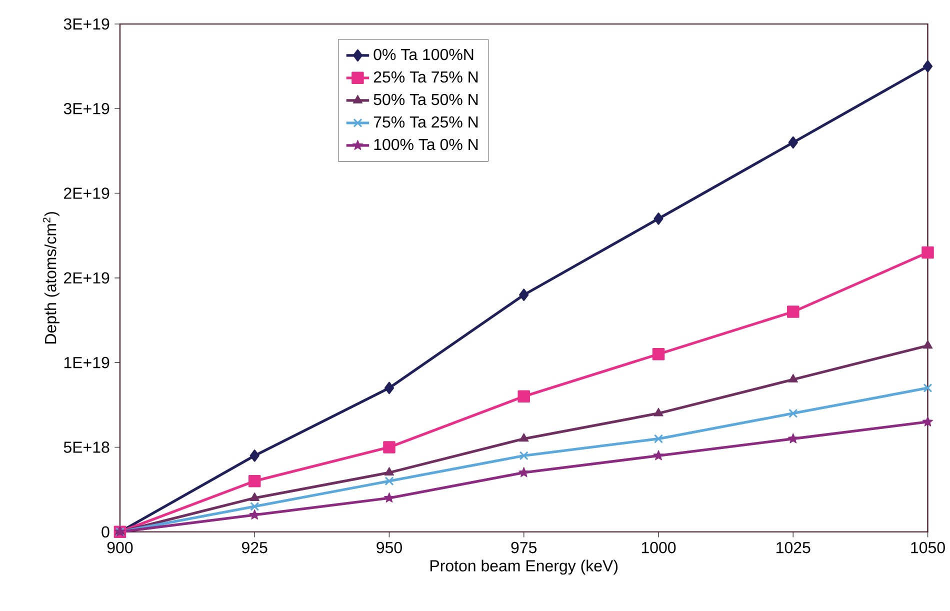  What do you see at coordinates (426, 100) in the screenshot?
I see `legend-label: 50% Ta 50% N` at bounding box center [426, 100].